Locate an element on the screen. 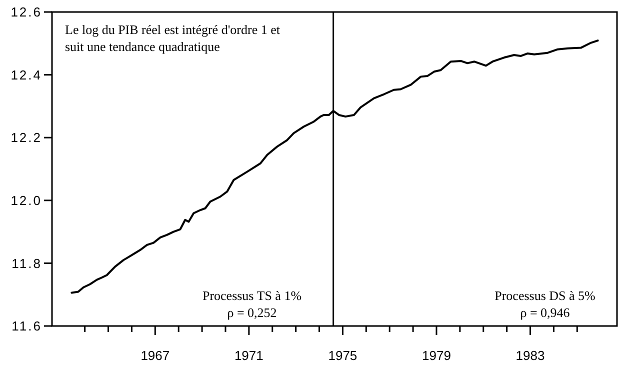 This screenshot has width=623, height=378. x-tick-label: 1975 is located at coordinates (343, 355).